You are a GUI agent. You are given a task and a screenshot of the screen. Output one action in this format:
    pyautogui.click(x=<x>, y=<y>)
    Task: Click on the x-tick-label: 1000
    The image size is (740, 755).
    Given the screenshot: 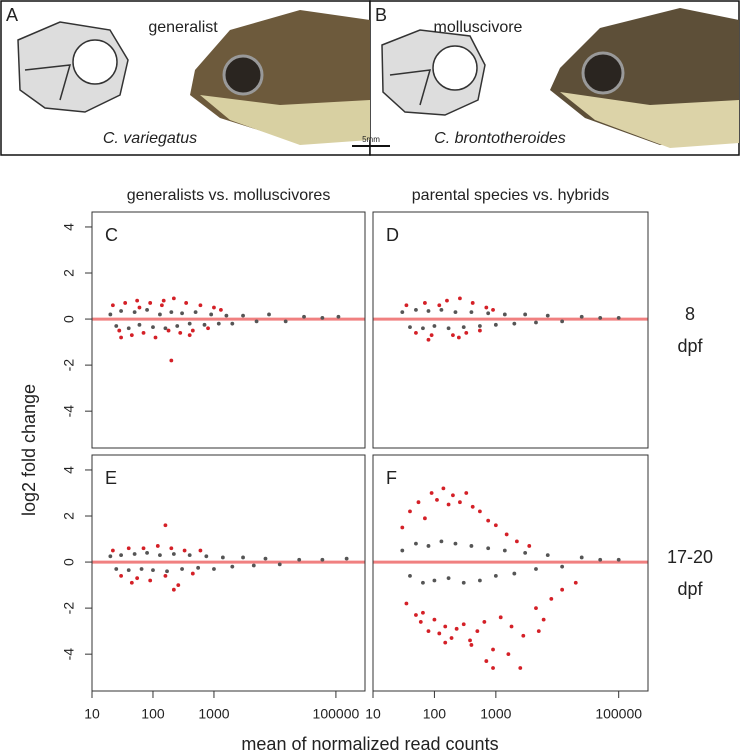 What is the action you would take?
    pyautogui.click(x=495, y=714)
    